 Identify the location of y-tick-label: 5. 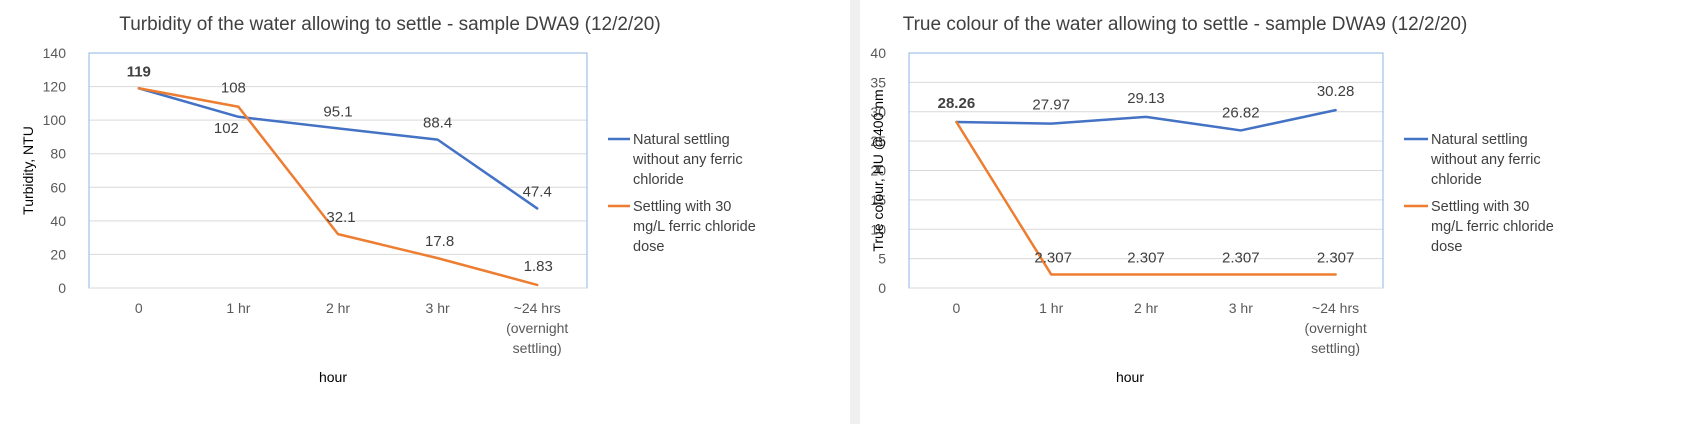
(882, 259).